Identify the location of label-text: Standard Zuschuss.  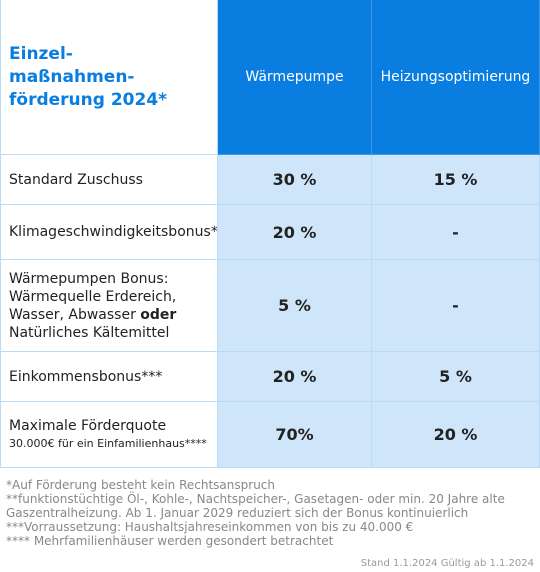
(76, 180).